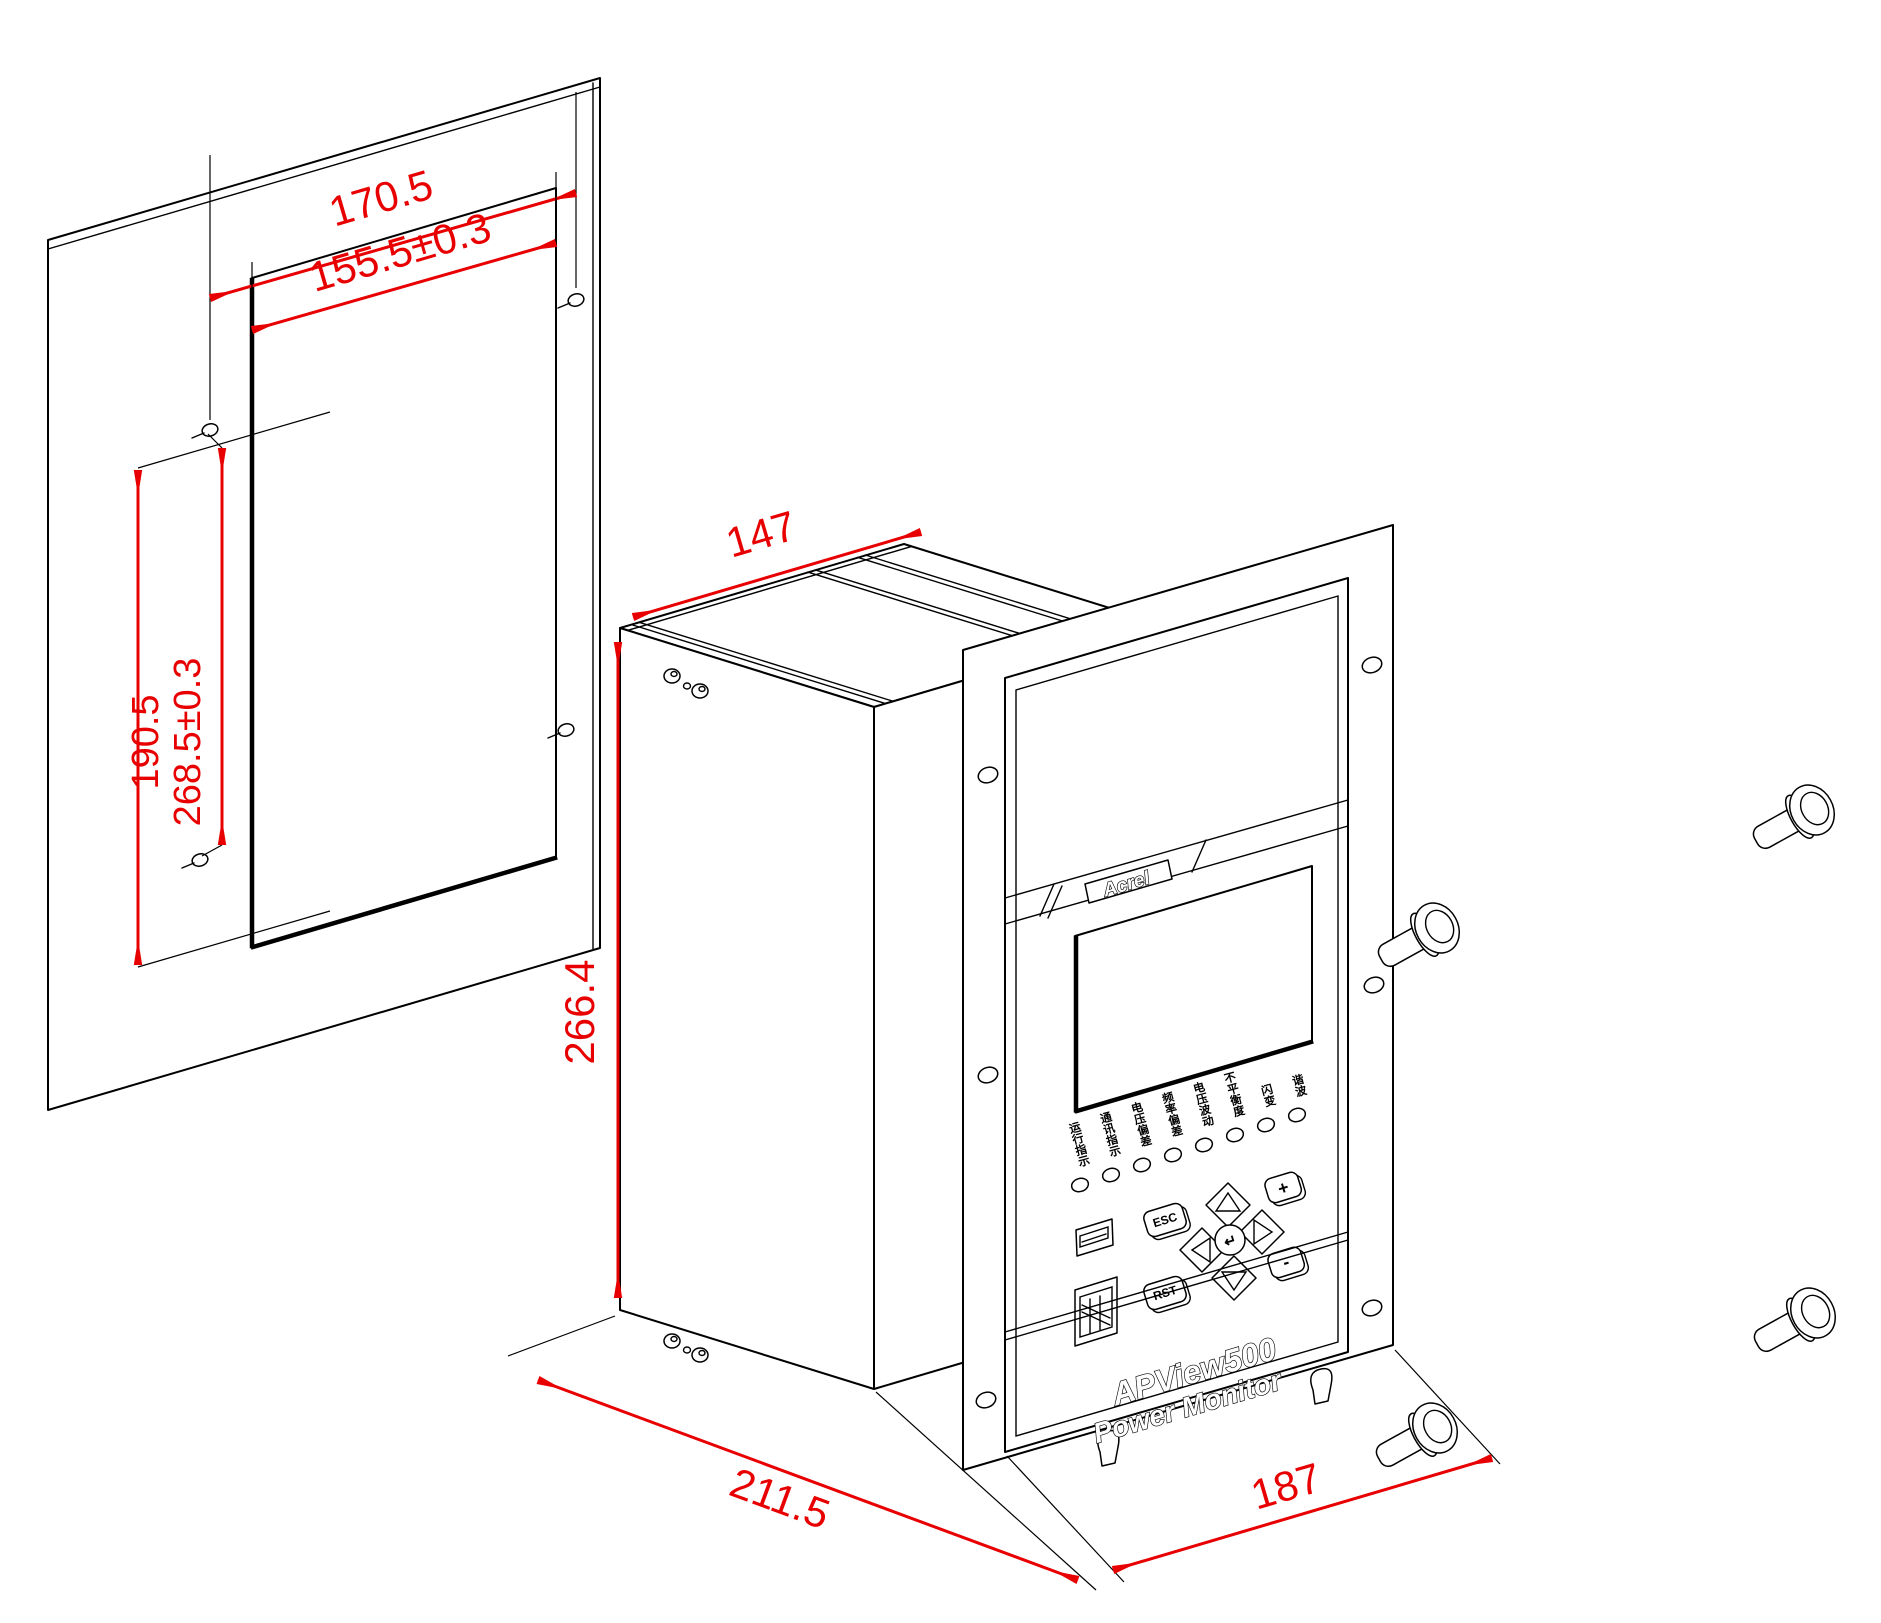  I want to click on led-label: 谐波, so click(1300, 1086).